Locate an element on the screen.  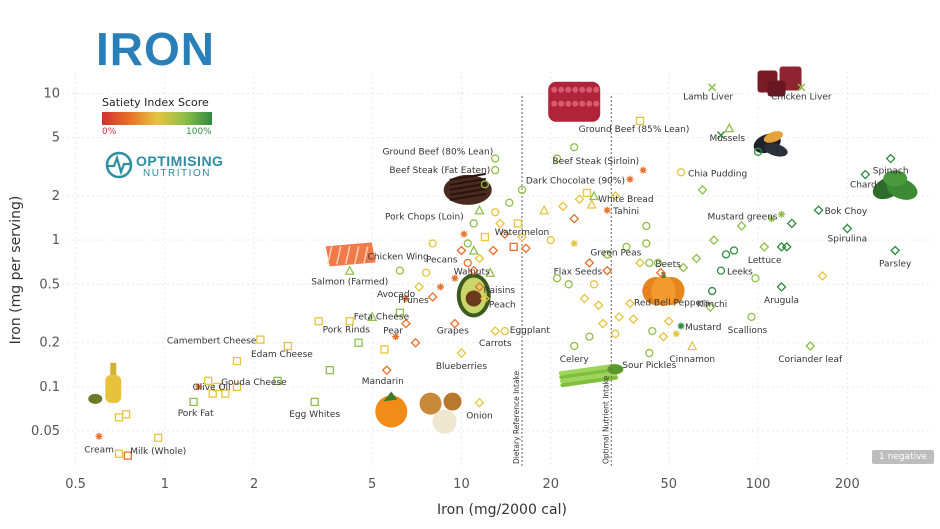
point-label: Feta Cheese is located at coordinates (382, 317).